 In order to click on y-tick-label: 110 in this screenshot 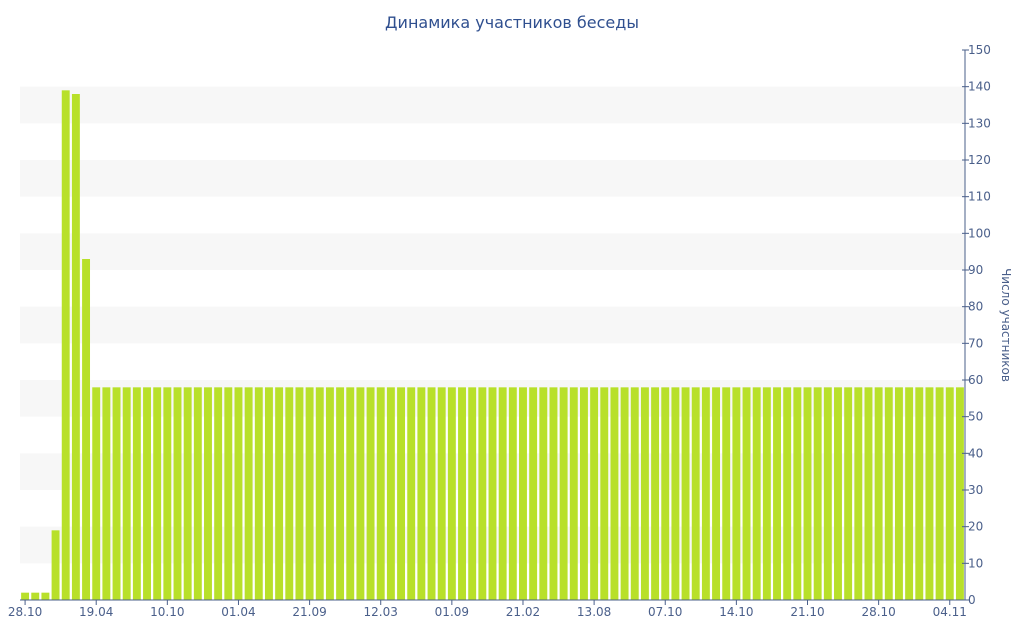, I will do `click(979, 197)`.